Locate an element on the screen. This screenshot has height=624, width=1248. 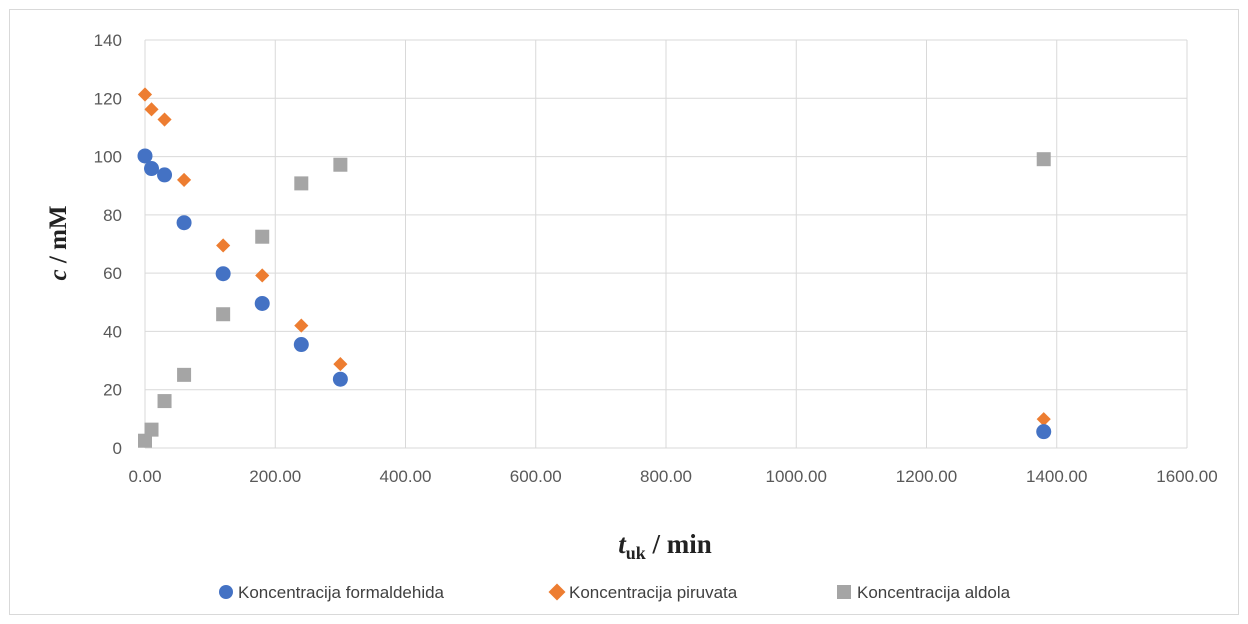
x-axis-title: tuk / min is located at coordinates (665, 546).